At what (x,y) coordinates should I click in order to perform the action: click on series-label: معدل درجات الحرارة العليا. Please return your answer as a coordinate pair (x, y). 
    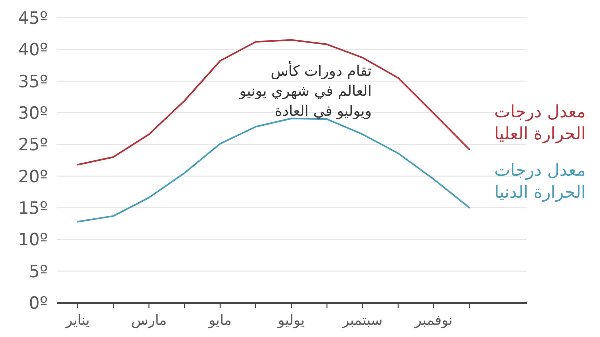
    Looking at the image, I should click on (540, 123).